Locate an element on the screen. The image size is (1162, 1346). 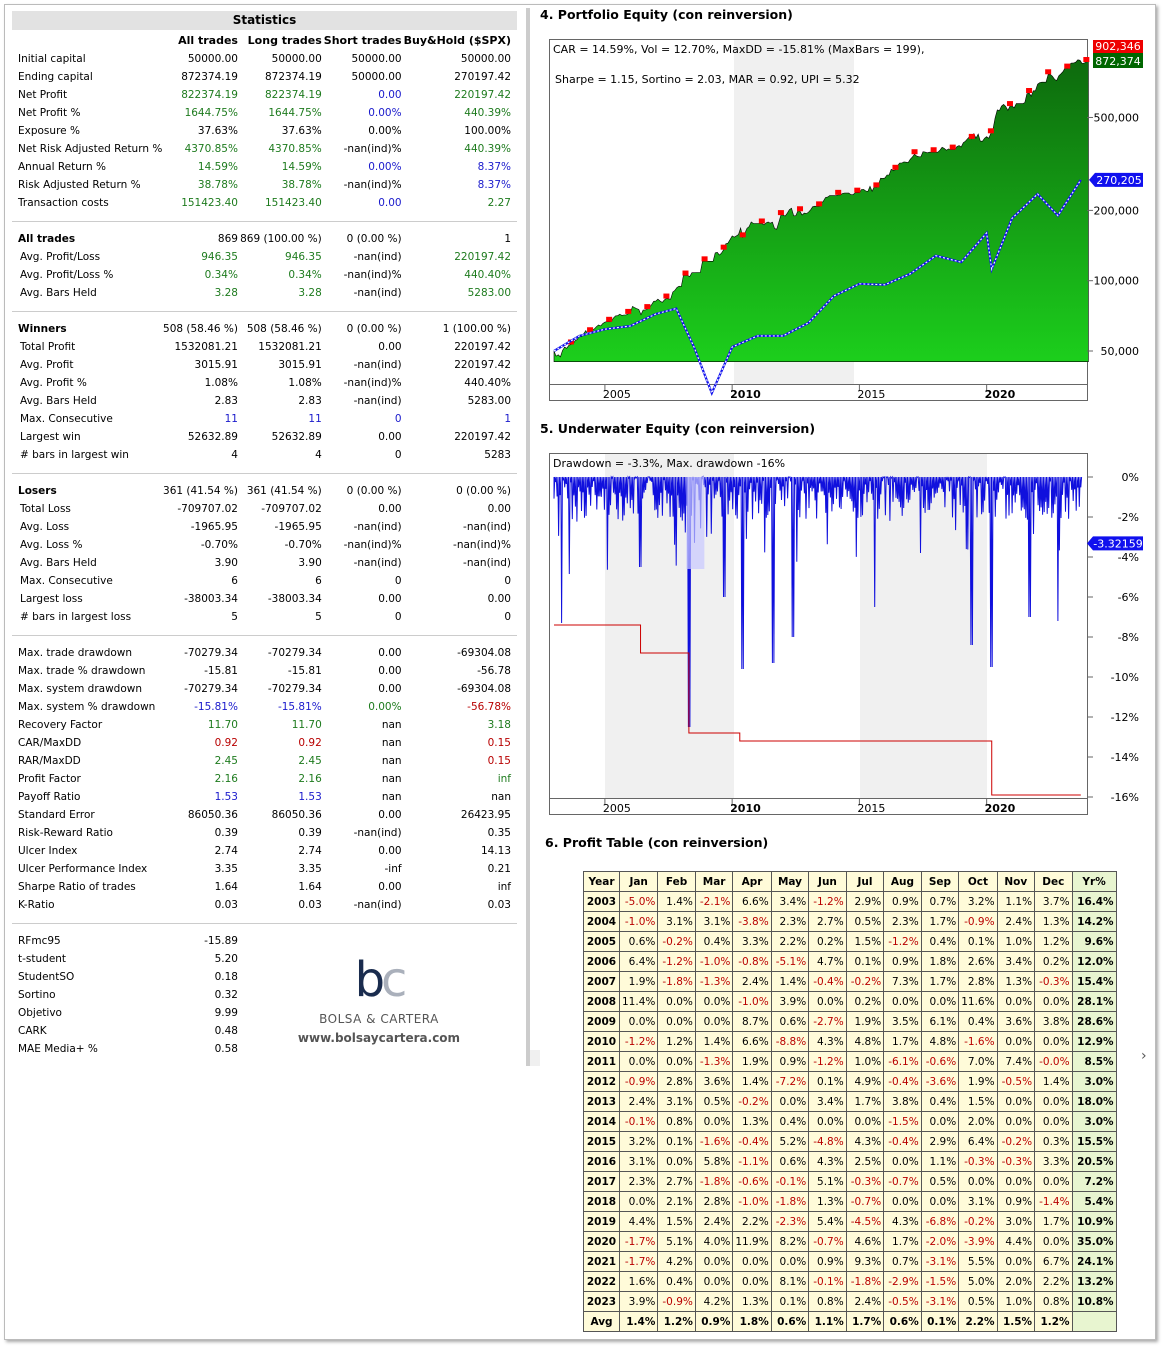
scroll-right-chevron-icon: › is located at coordinates (1144, 1056).